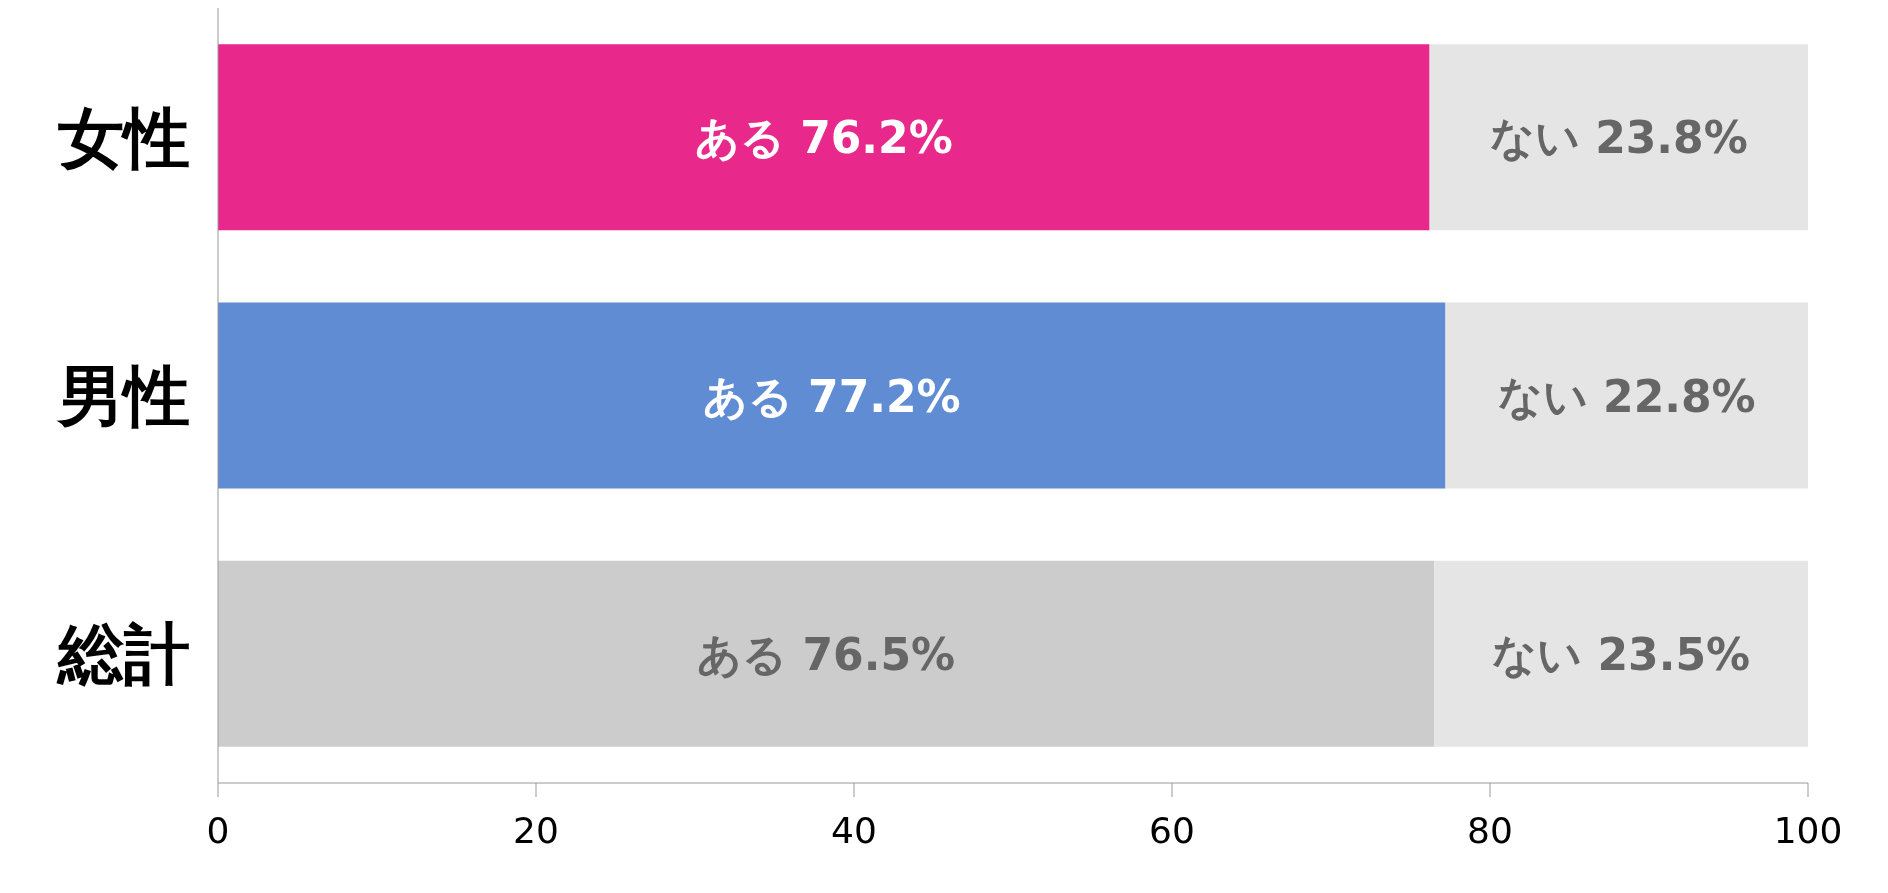  Describe the element at coordinates (747, 137) in the screenshot. I see `series-label: ある` at that location.